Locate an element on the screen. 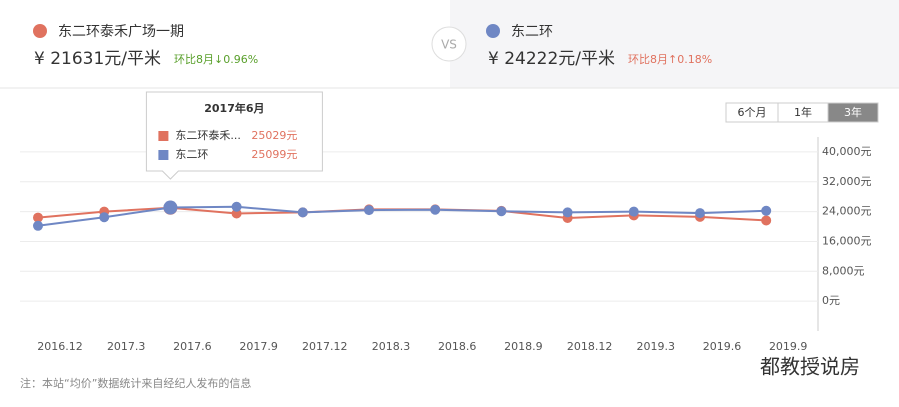 This screenshot has height=407, width=899. x-tick-label: 2018.6 is located at coordinates (457, 346).